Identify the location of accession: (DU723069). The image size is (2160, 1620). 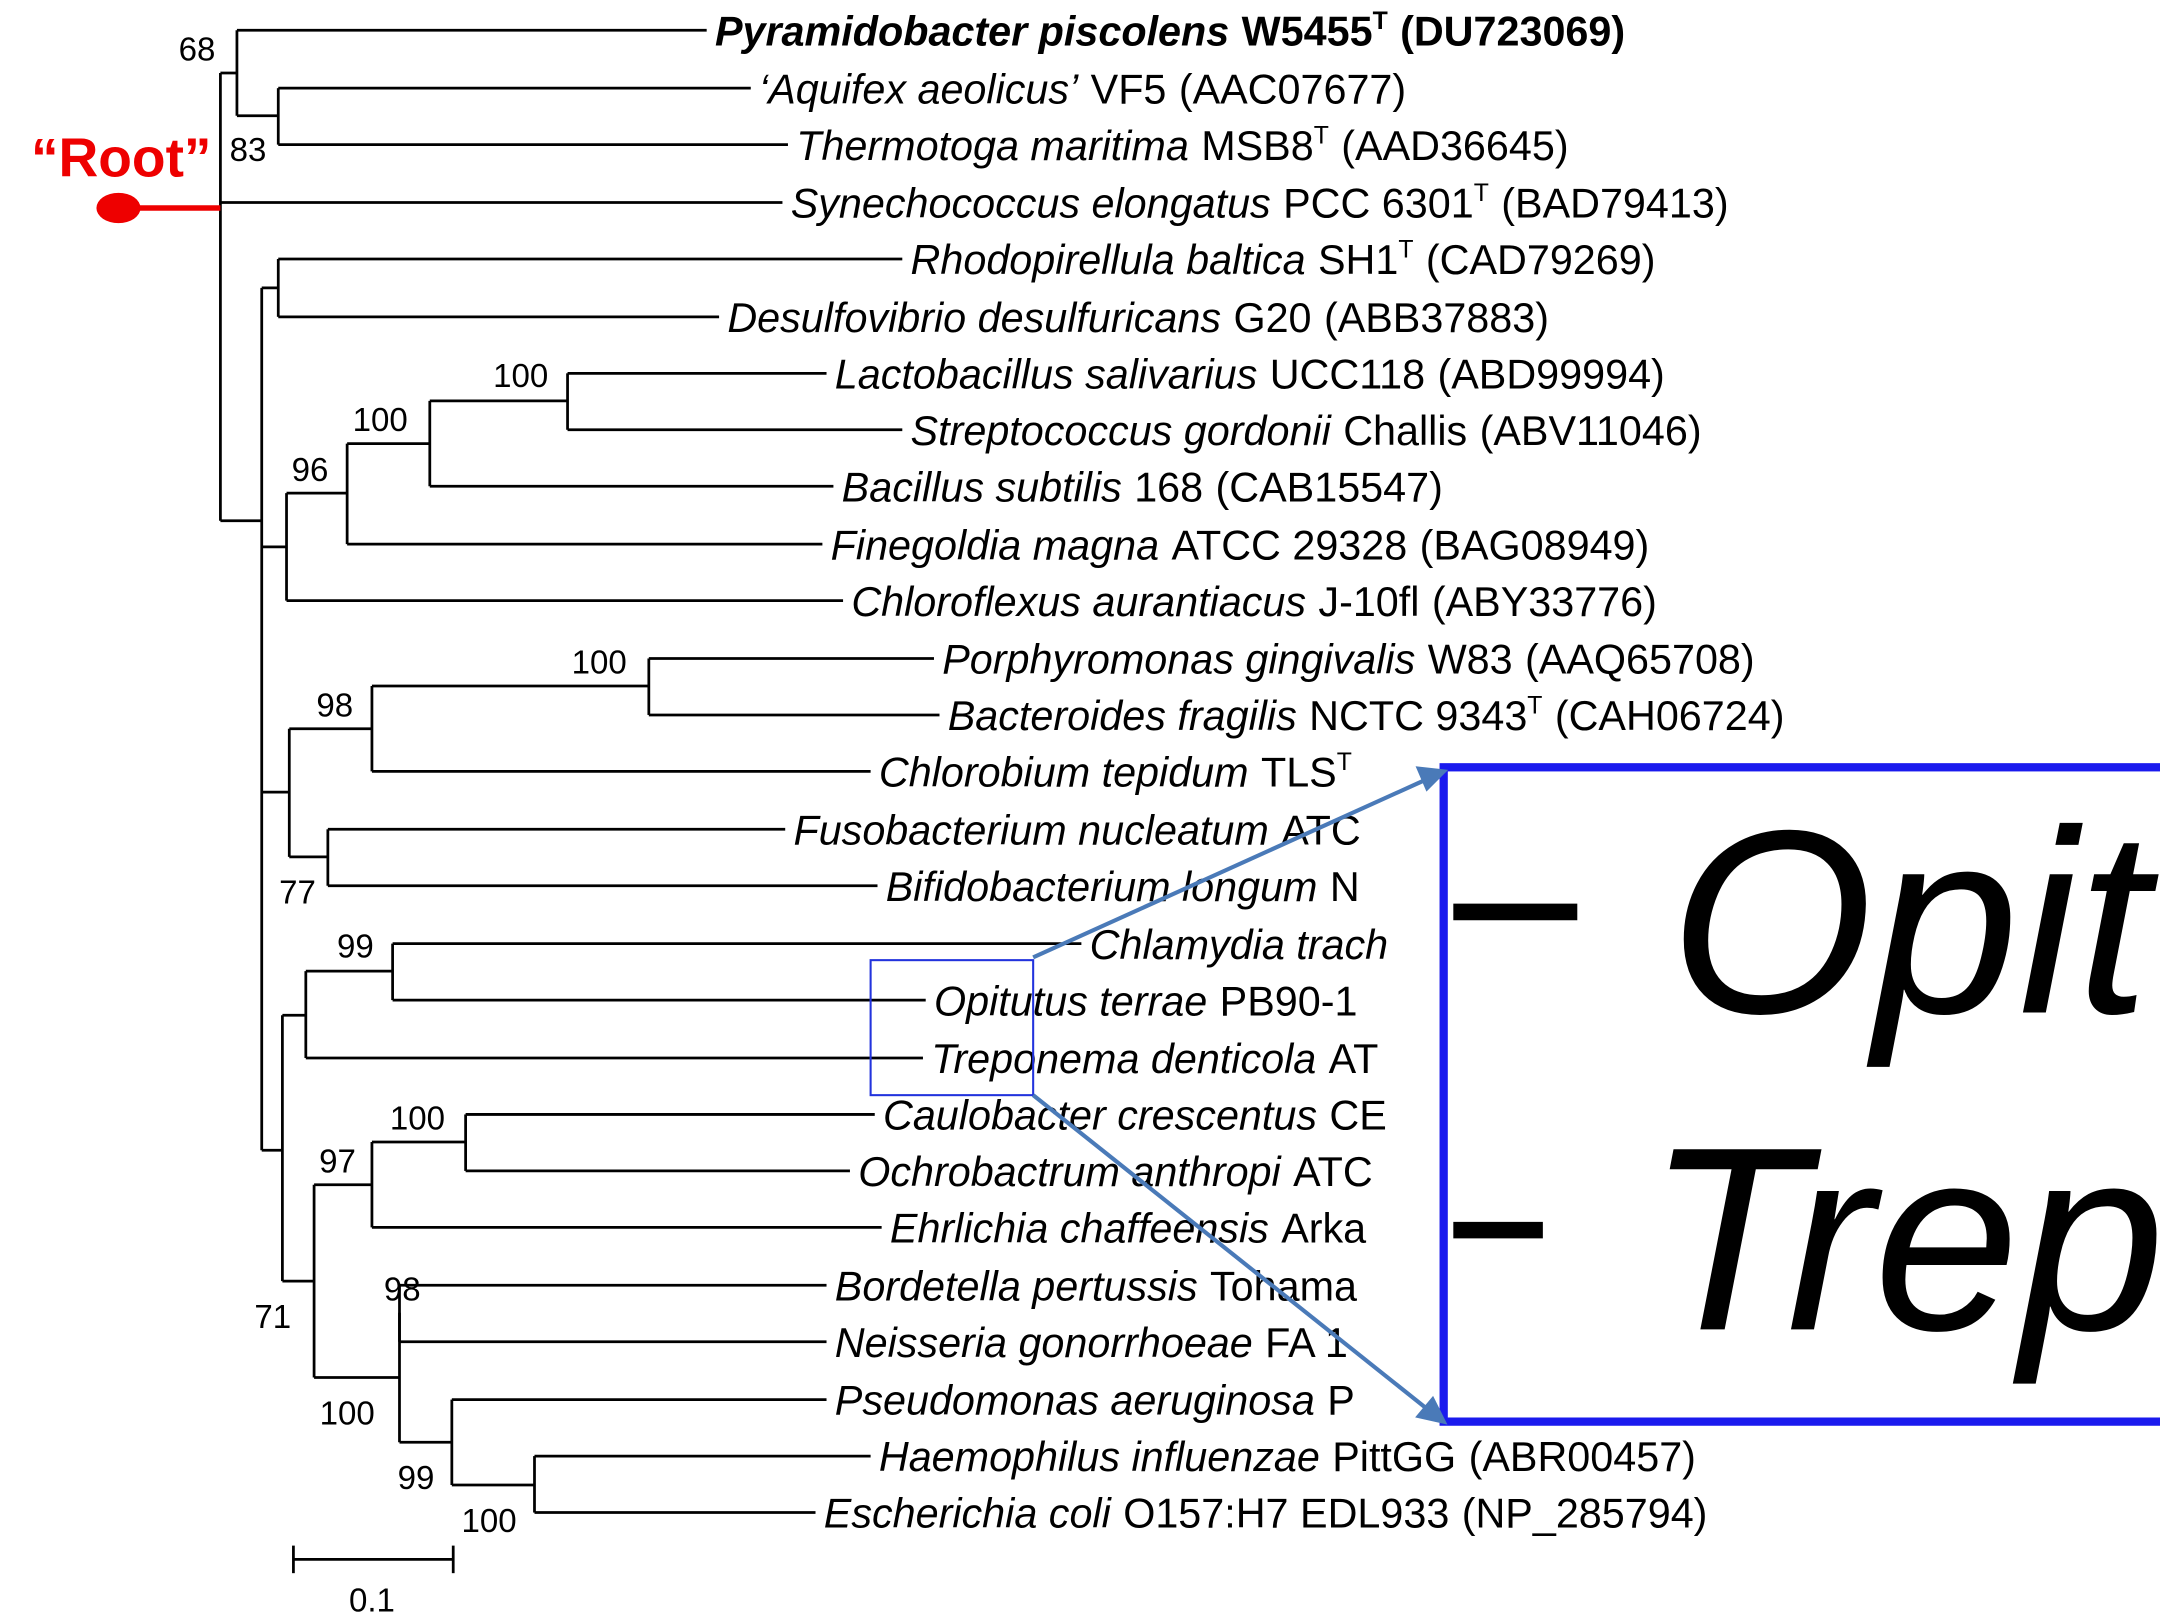
(1512, 31).